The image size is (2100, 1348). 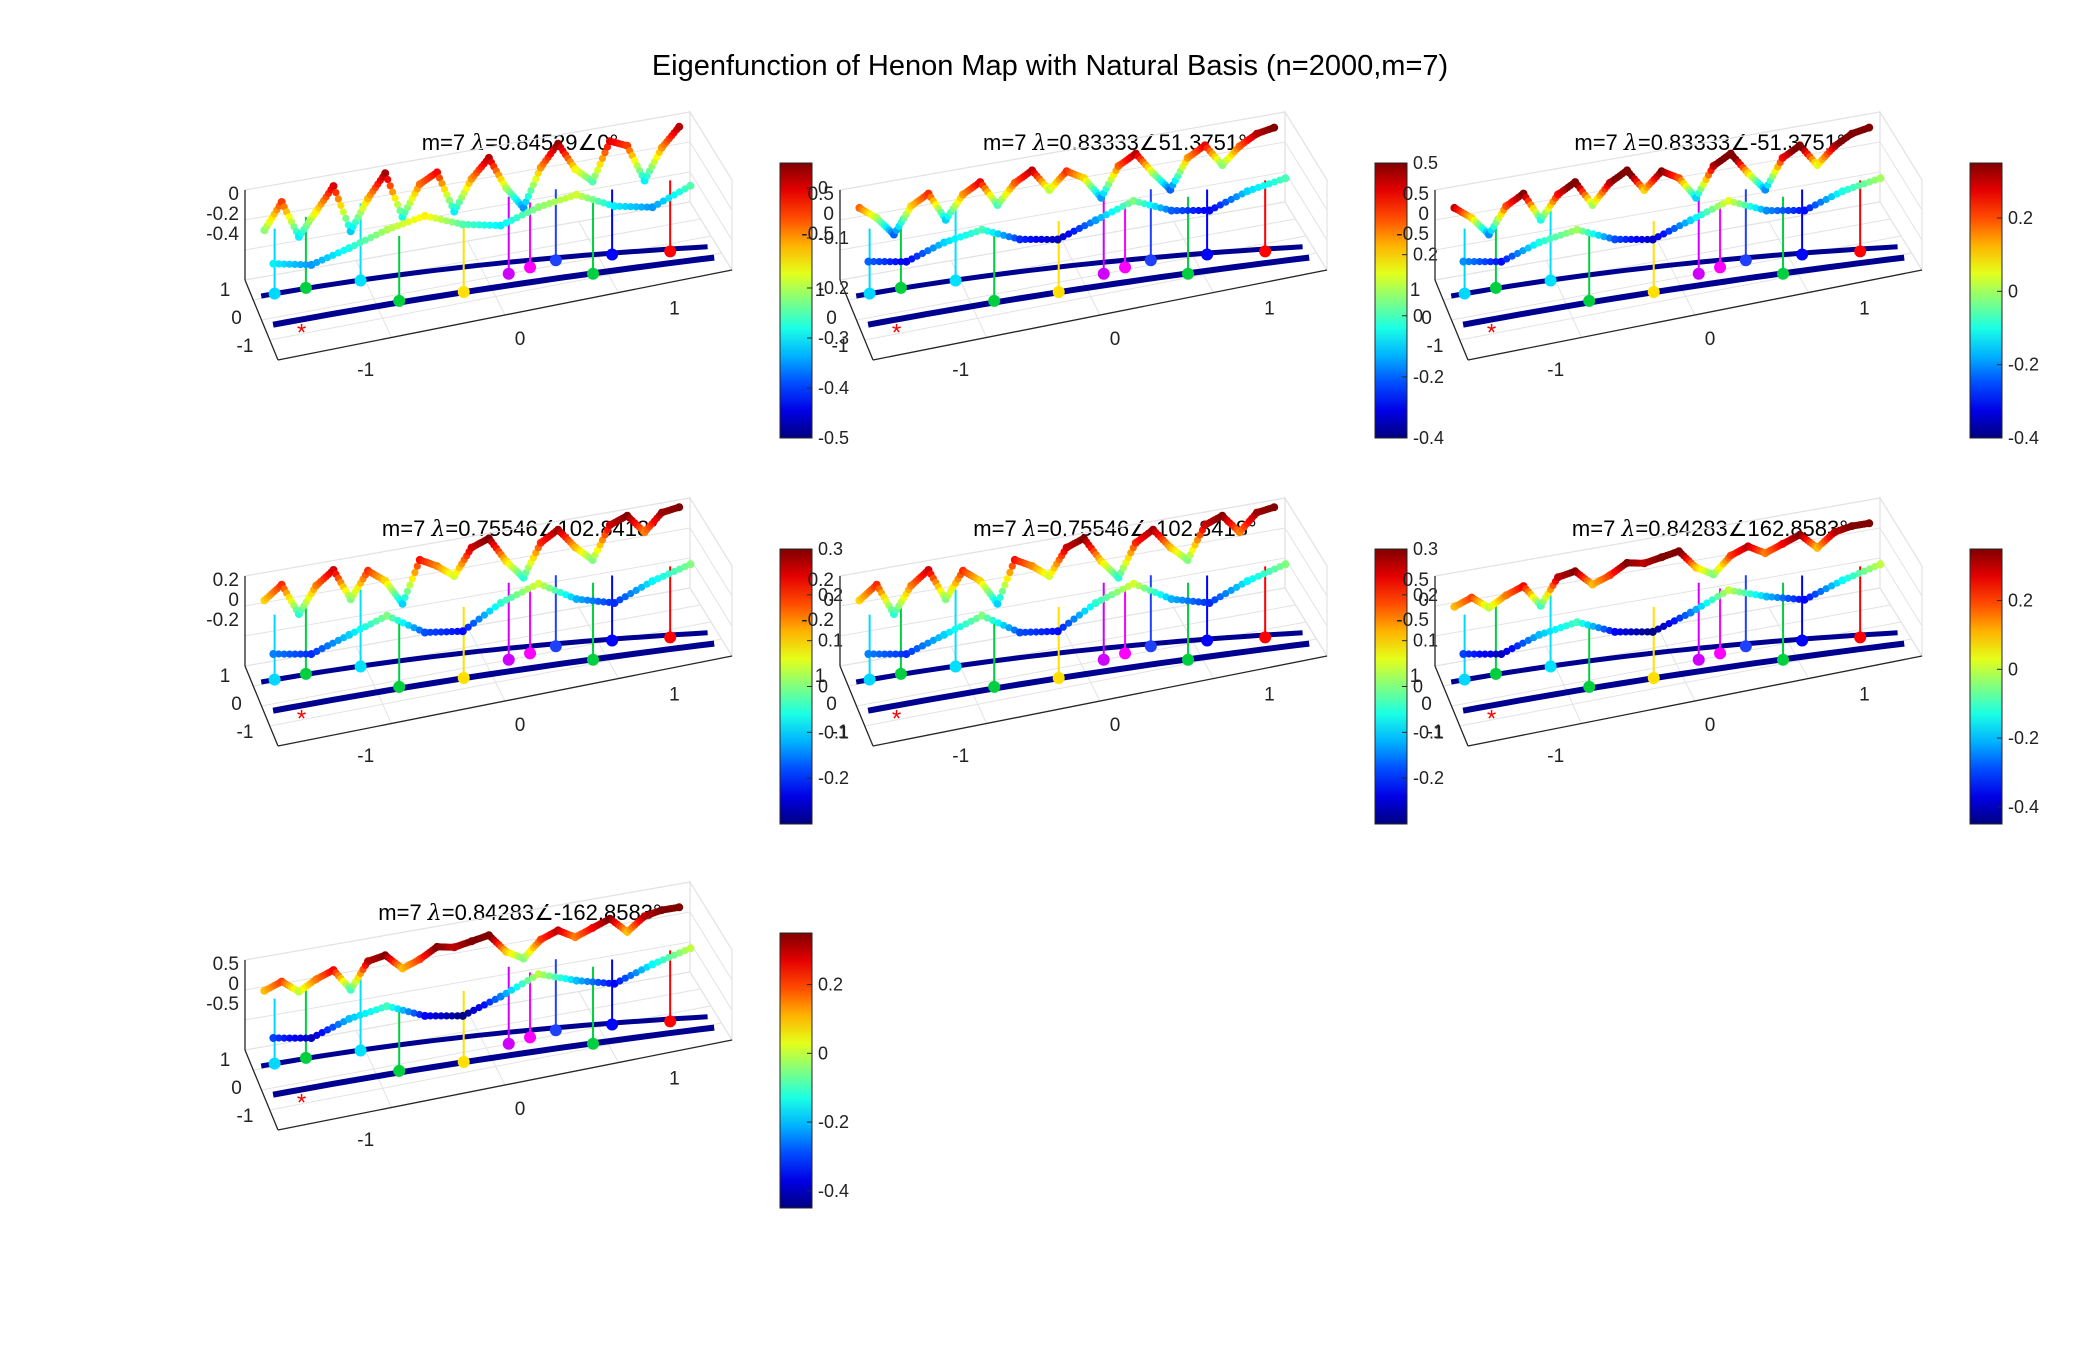 I want to click on subplot-title-value: =0.84283∠-162.8583°, so click(x=551, y=912).